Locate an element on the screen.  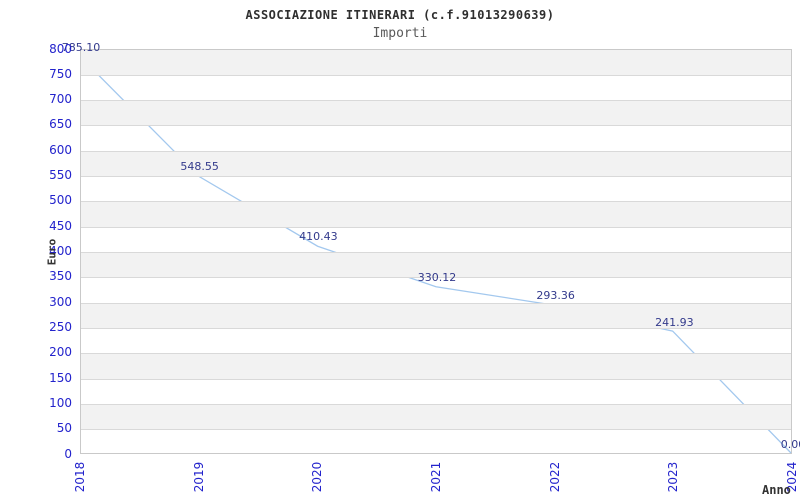
chart-title: ASSOCIAZIONE ITINERARI (c.f.91013290639) is located at coordinates (400, 15).